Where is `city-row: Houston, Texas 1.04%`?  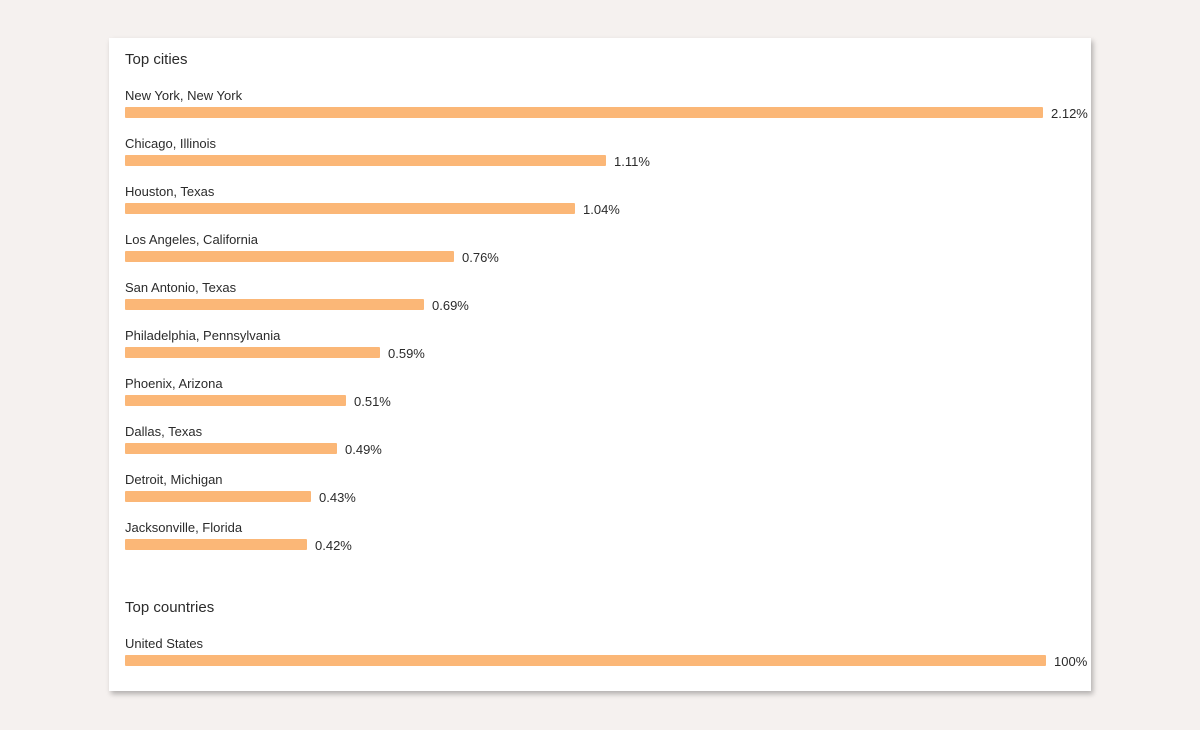
city-row: Houston, Texas 1.04% is located at coordinates (607, 204).